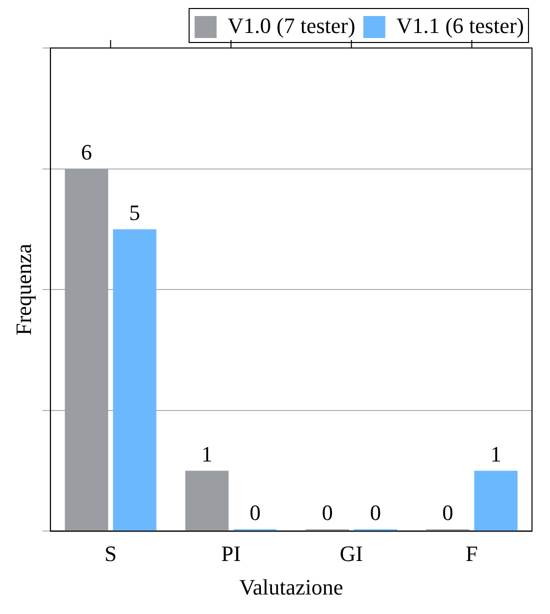 This screenshot has width=550, height=614. I want to click on x-tick-label: GI, so click(352, 553).